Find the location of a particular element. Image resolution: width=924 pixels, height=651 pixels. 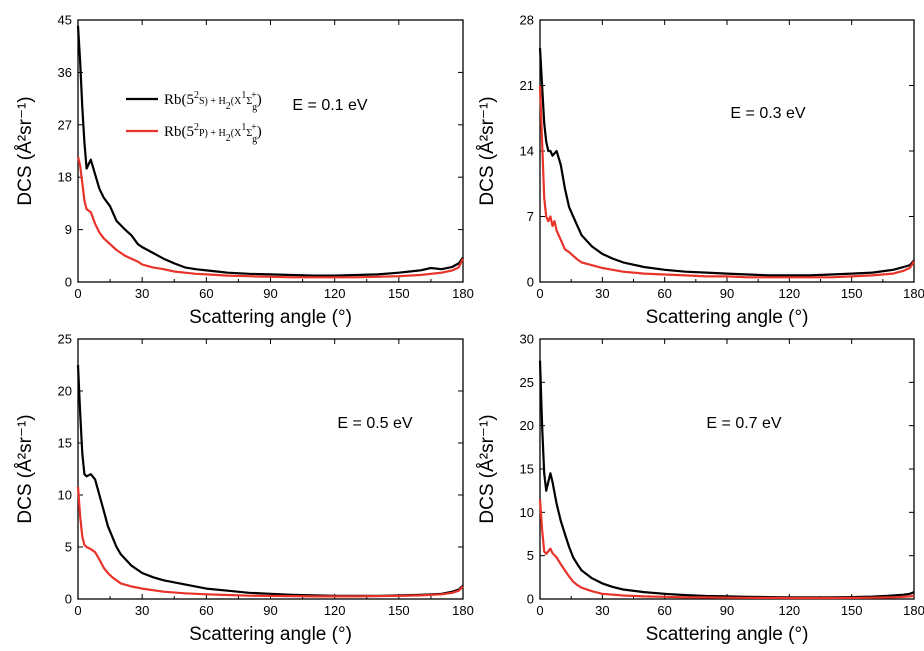

legend-label-2: Rb(52P) + H2(X1Σg+) is located at coordinates (213, 133).